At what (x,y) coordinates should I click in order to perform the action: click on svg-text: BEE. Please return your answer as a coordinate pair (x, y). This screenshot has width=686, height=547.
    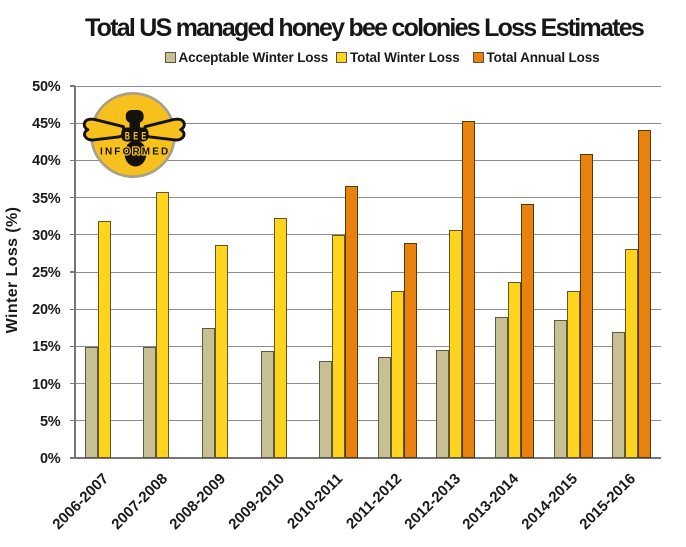
    Looking at the image, I should click on (137, 136).